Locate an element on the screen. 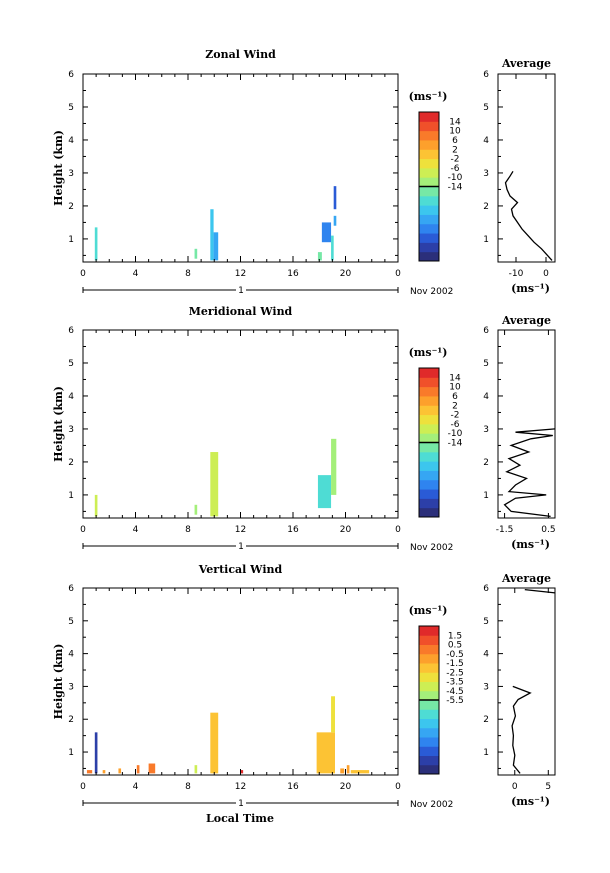 This screenshot has width=610, height=873. colorbar-tick-label: -0.5 is located at coordinates (455, 655).